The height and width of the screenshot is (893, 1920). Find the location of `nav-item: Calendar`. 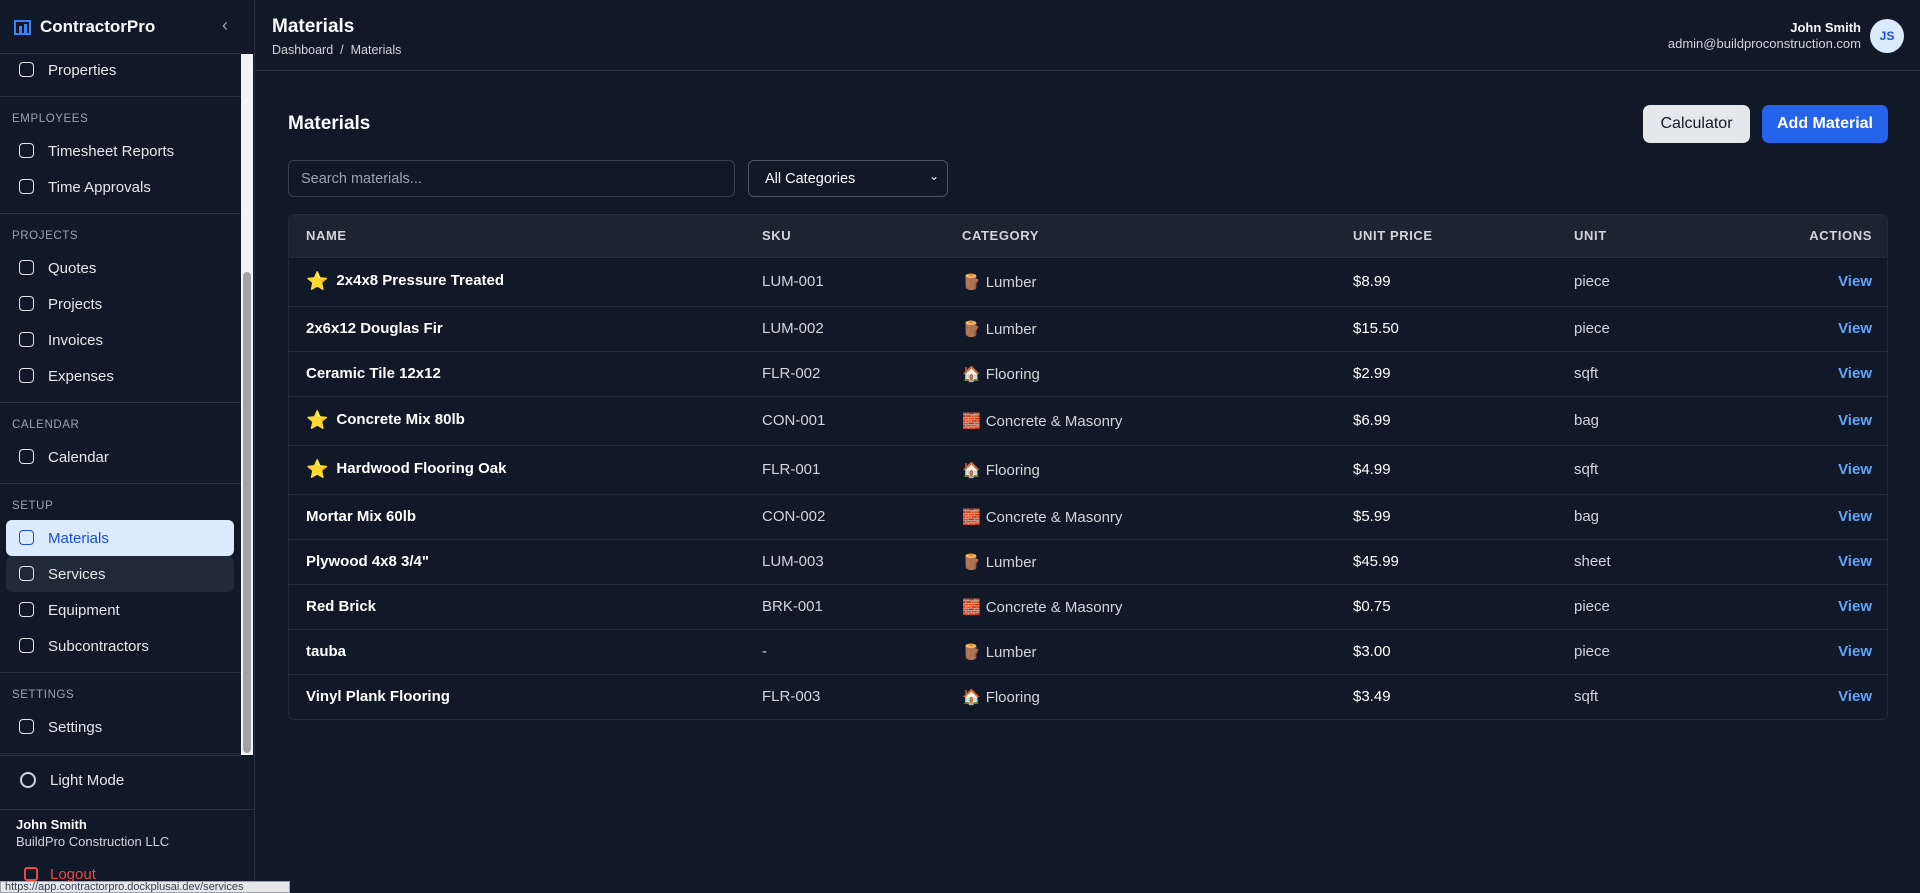

nav-item: Calendar is located at coordinates (120, 457).